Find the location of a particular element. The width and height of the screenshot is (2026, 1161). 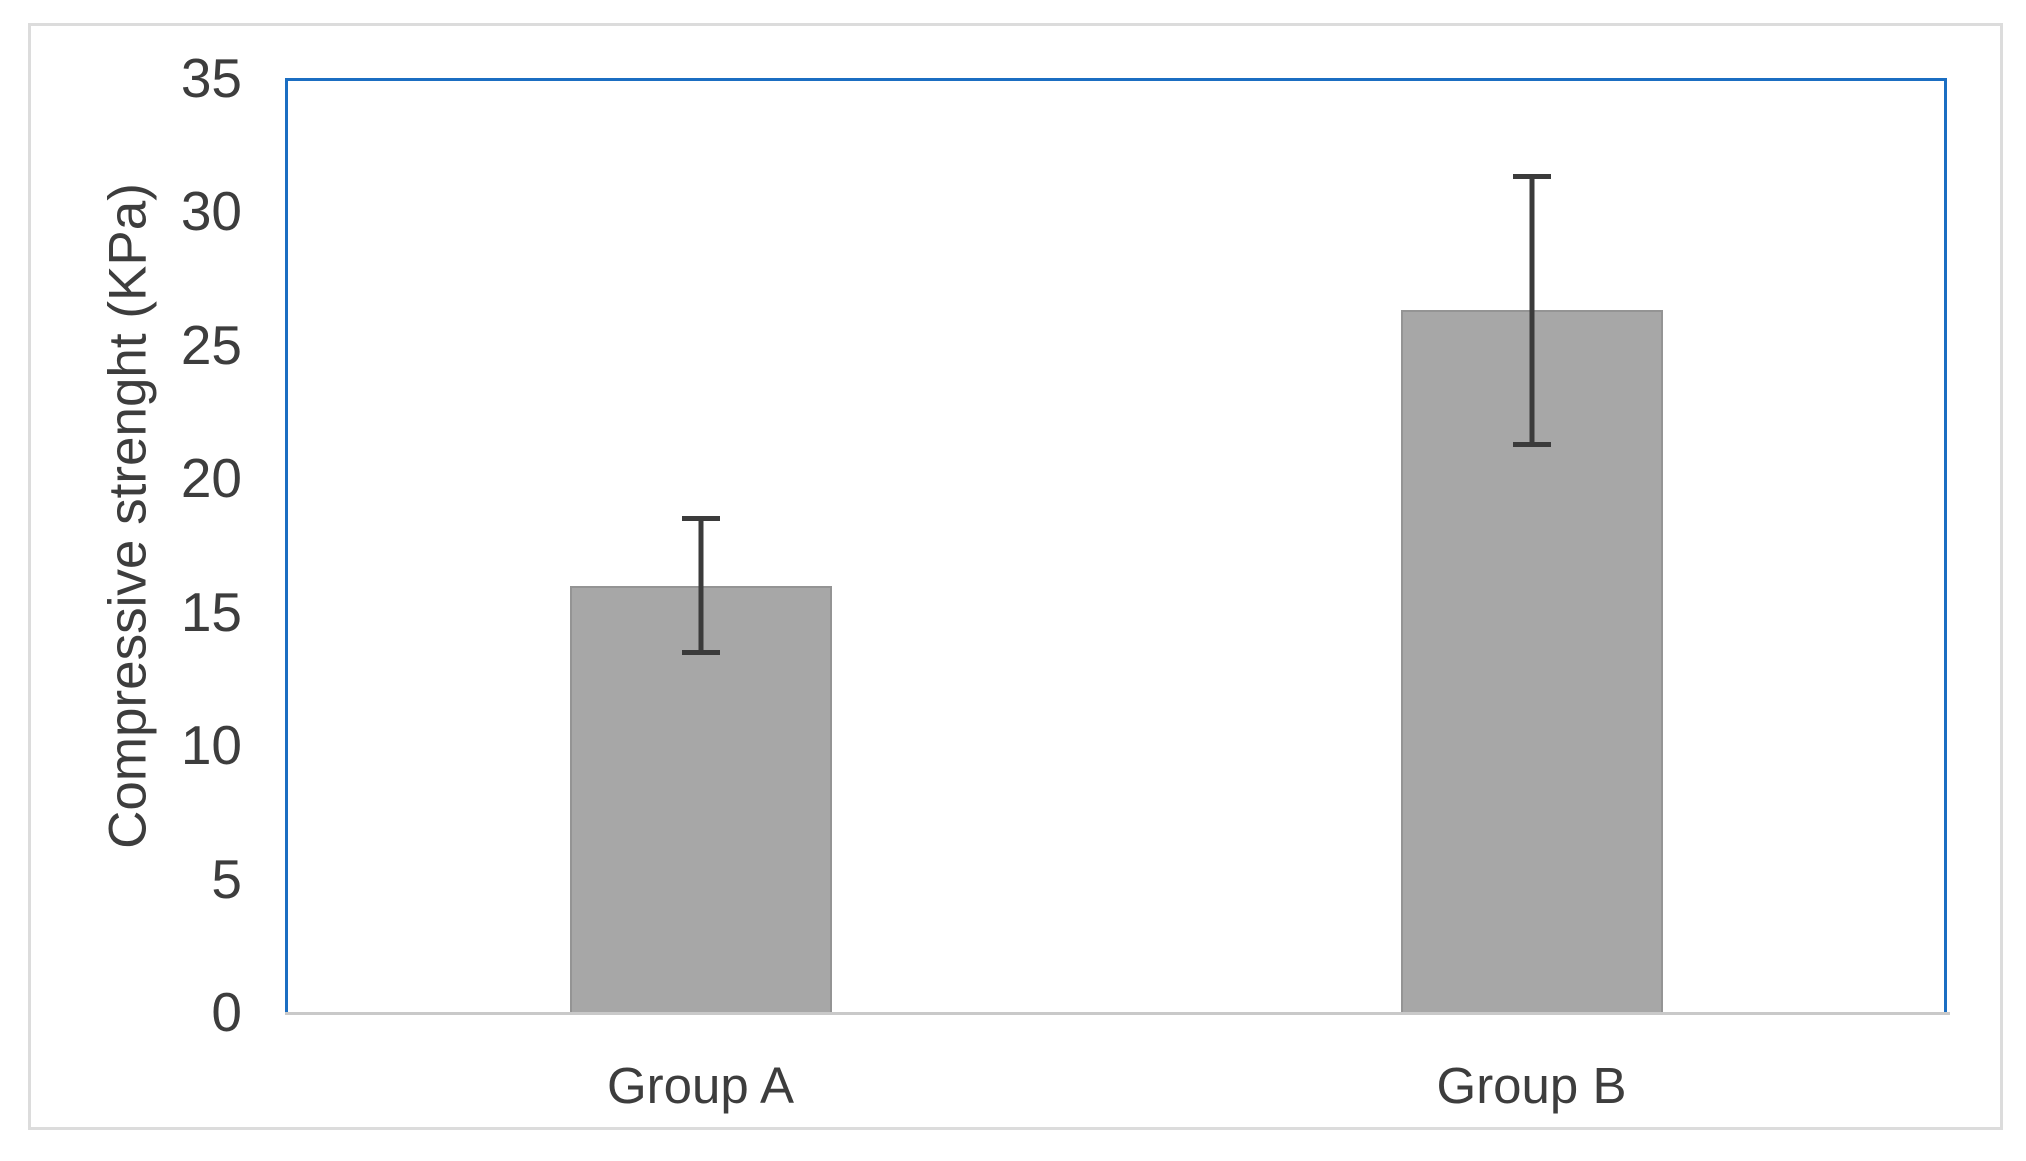

error-bar-group-b is located at coordinates (1531, 310).